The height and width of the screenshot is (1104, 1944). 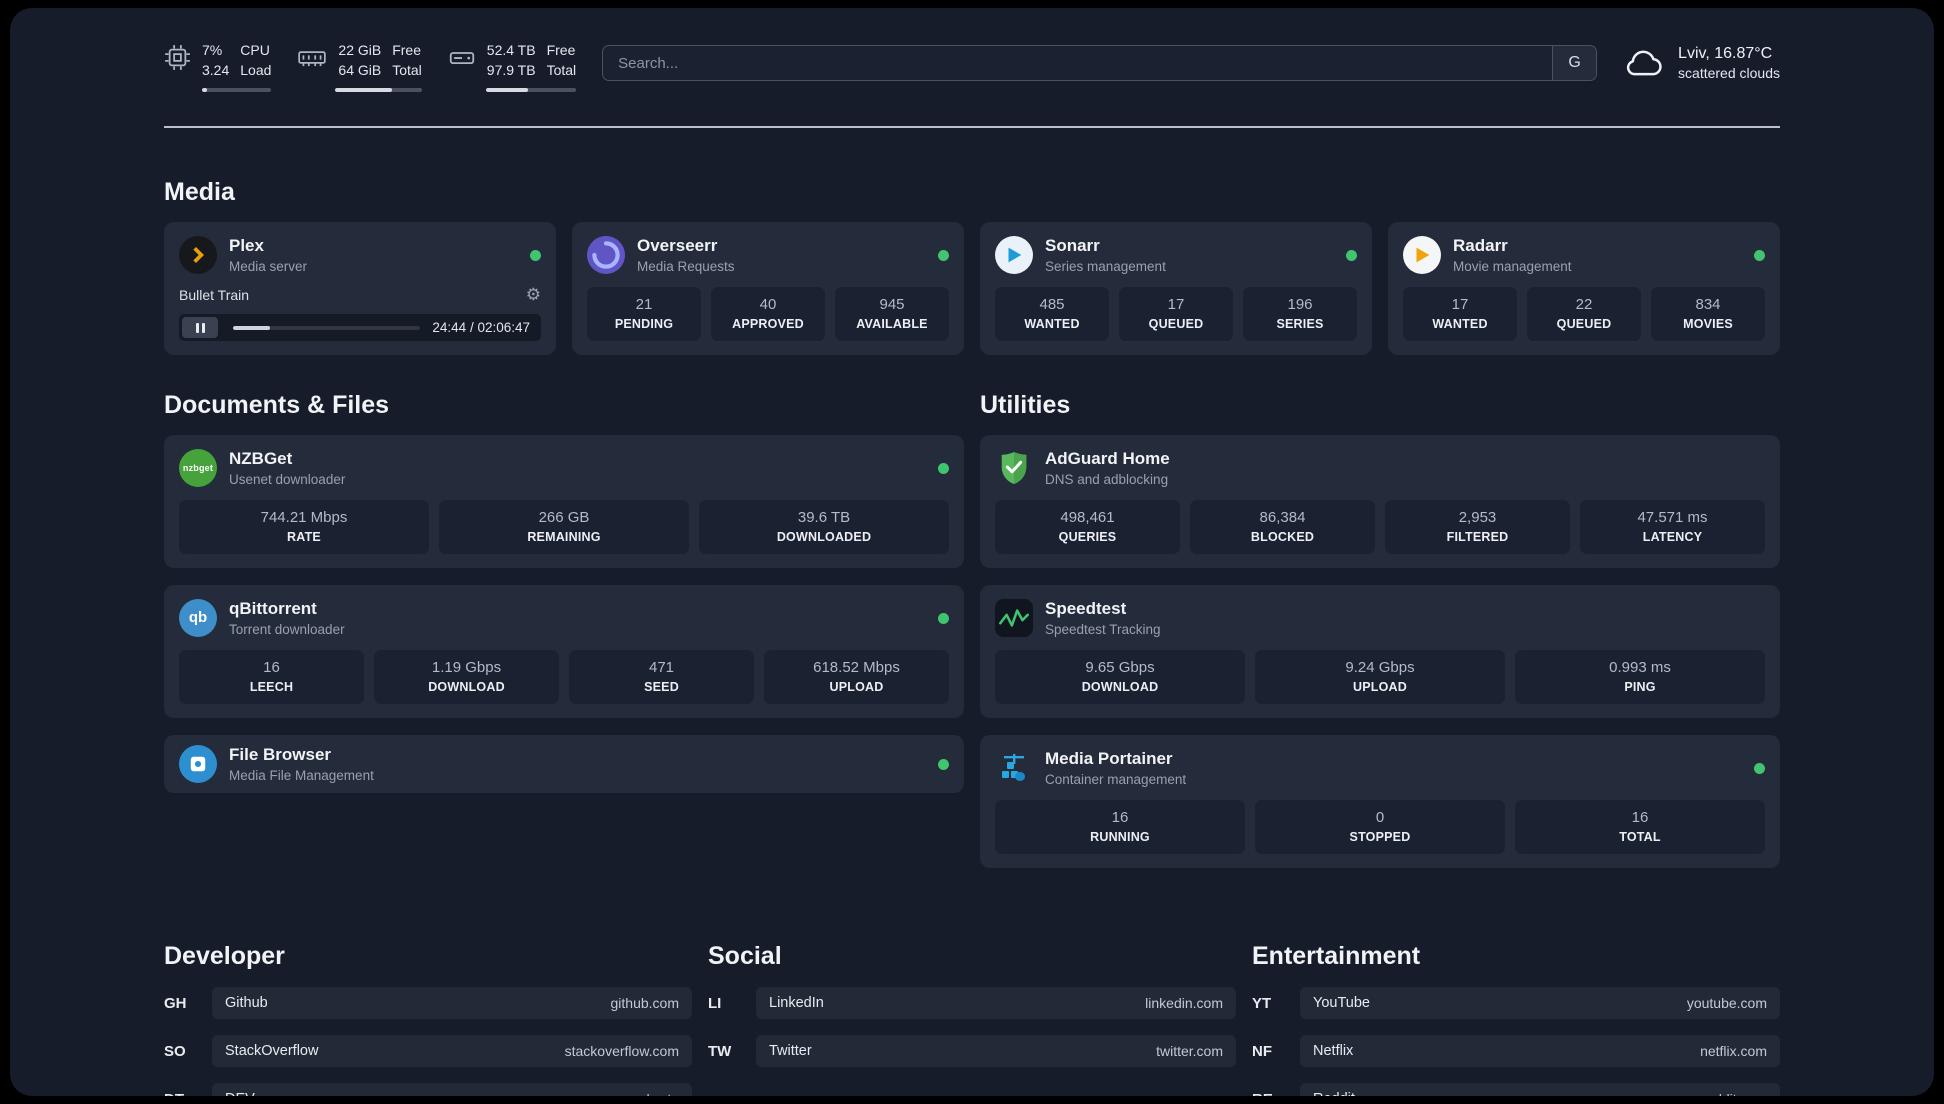 What do you see at coordinates (1729, 73) in the screenshot?
I see `weather-condition: scattered clouds` at bounding box center [1729, 73].